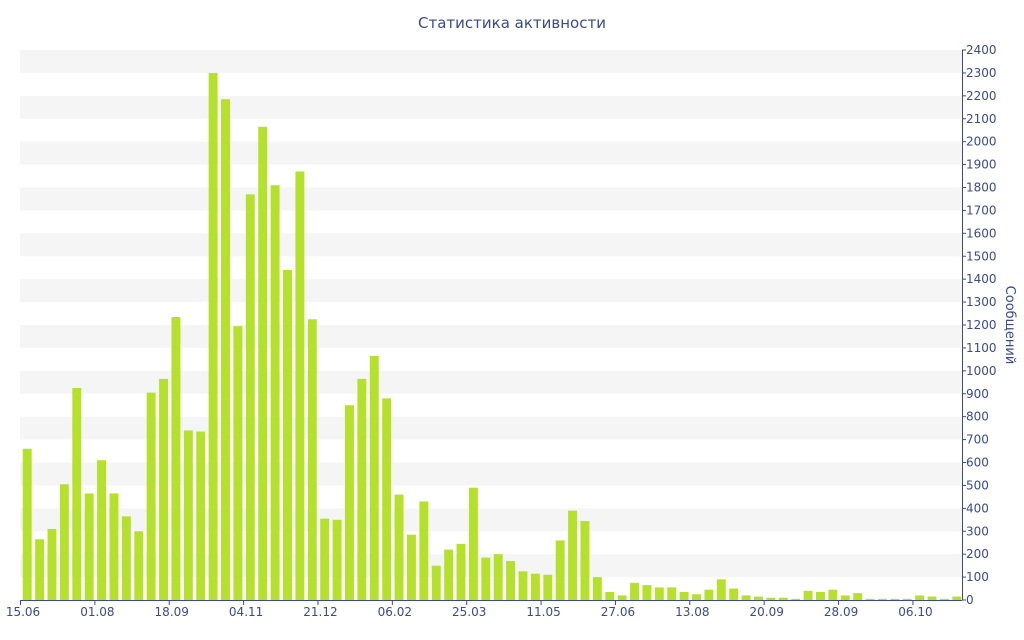 This screenshot has width=1024, height=640. I want to click on y-tick-label: 1400, so click(981, 279).